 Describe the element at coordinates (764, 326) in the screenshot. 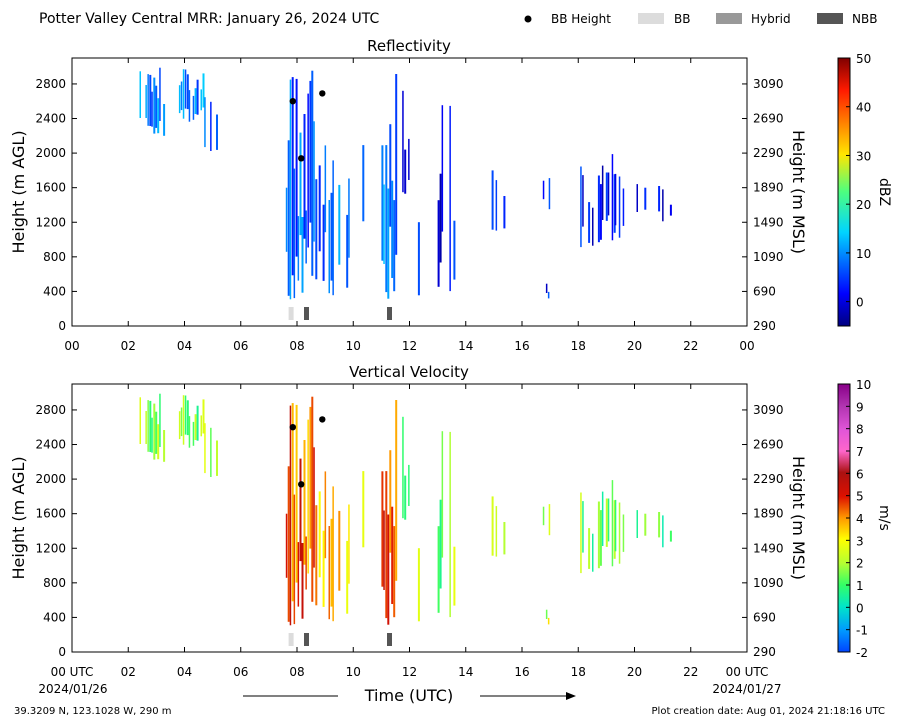

I see `y2-tick-label: 290` at that location.